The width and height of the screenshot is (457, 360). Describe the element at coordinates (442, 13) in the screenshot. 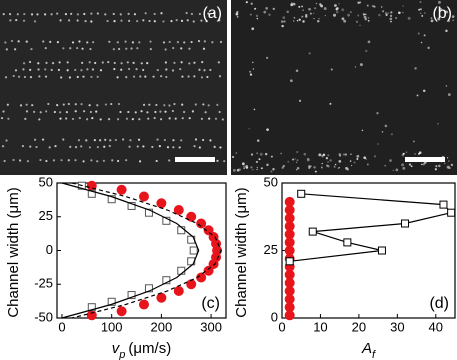

I see `panel-label: (b)` at that location.